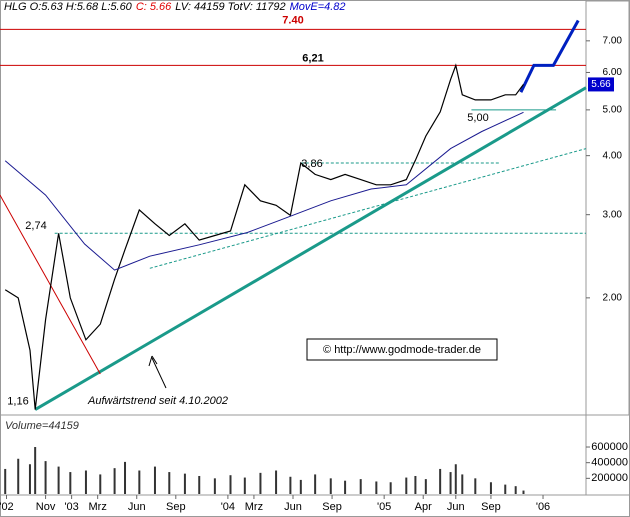 The image size is (630, 517). I want to click on x-tick-label: '06, so click(543, 507).